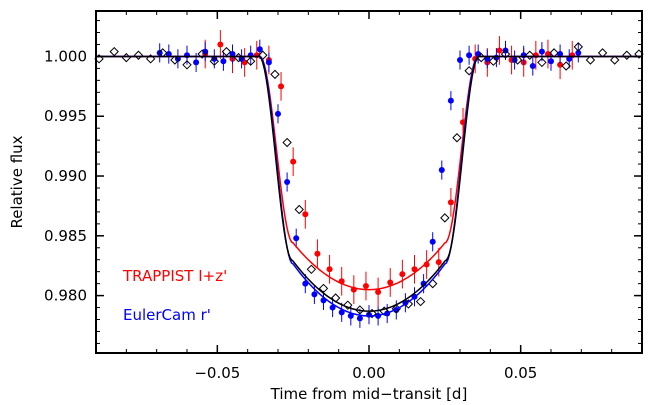 The image size is (655, 405). What do you see at coordinates (65, 116) in the screenshot?
I see `y-tick-label: 0.995` at bounding box center [65, 116].